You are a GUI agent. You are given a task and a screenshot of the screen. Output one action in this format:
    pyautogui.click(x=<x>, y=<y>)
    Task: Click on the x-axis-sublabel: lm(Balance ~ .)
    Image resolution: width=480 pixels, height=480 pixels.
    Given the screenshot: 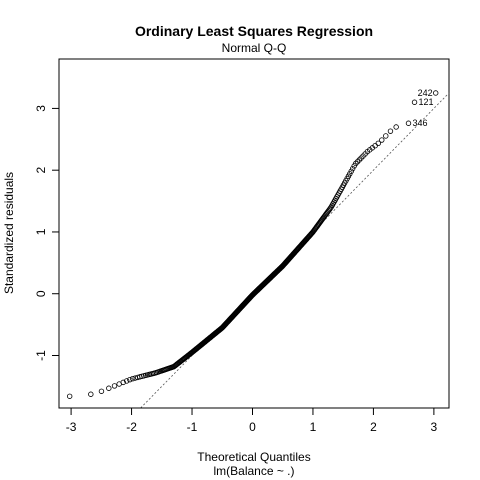 What is the action you would take?
    pyautogui.click(x=253, y=471)
    